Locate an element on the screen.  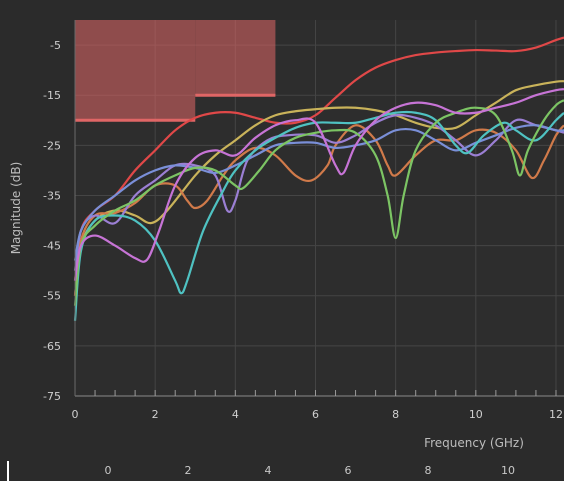
overview-axis: 0 2 4 6 8 10 is located at coordinates (310, 470).